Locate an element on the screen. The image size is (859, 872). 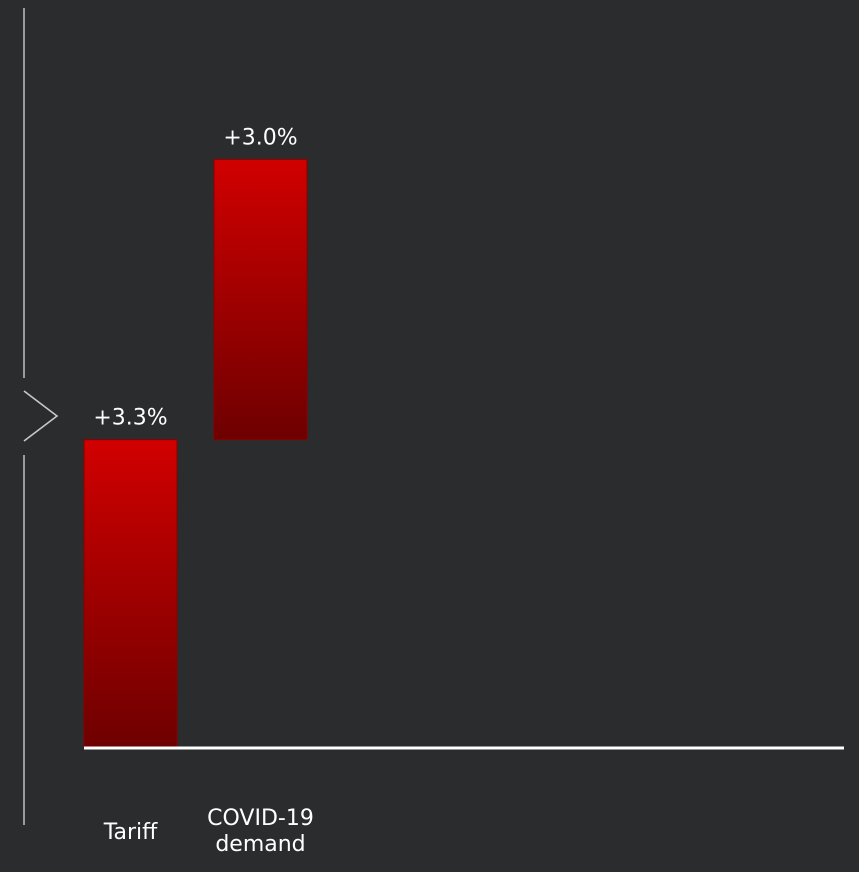
data-label-2: +3.0% is located at coordinates (260, 137).